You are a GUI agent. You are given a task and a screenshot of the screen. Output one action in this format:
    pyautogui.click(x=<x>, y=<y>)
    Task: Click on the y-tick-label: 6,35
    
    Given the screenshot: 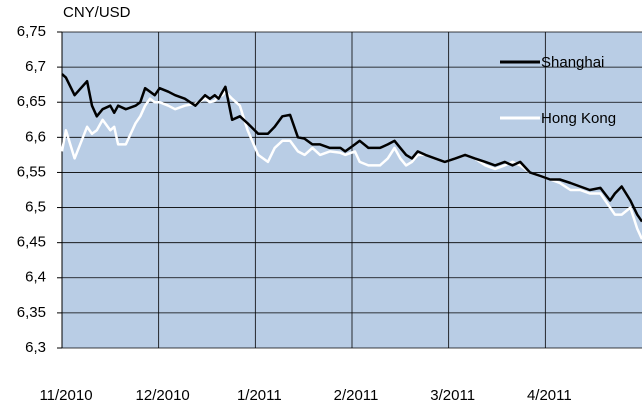 What is the action you would take?
    pyautogui.click(x=31, y=312)
    